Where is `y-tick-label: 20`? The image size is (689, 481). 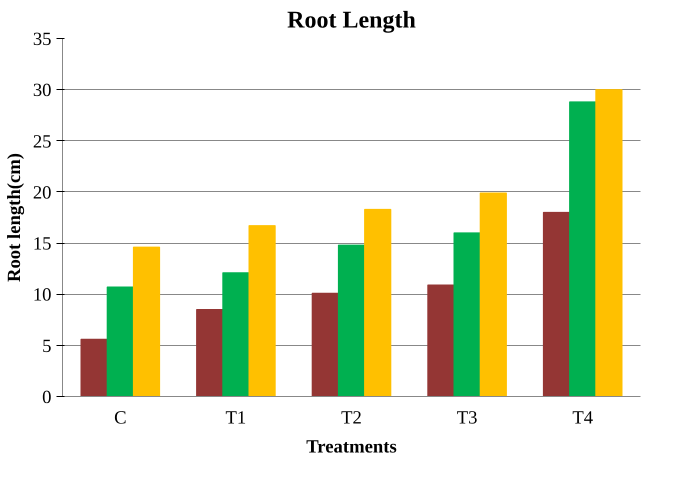 y-tick-label: 20 is located at coordinates (42, 193).